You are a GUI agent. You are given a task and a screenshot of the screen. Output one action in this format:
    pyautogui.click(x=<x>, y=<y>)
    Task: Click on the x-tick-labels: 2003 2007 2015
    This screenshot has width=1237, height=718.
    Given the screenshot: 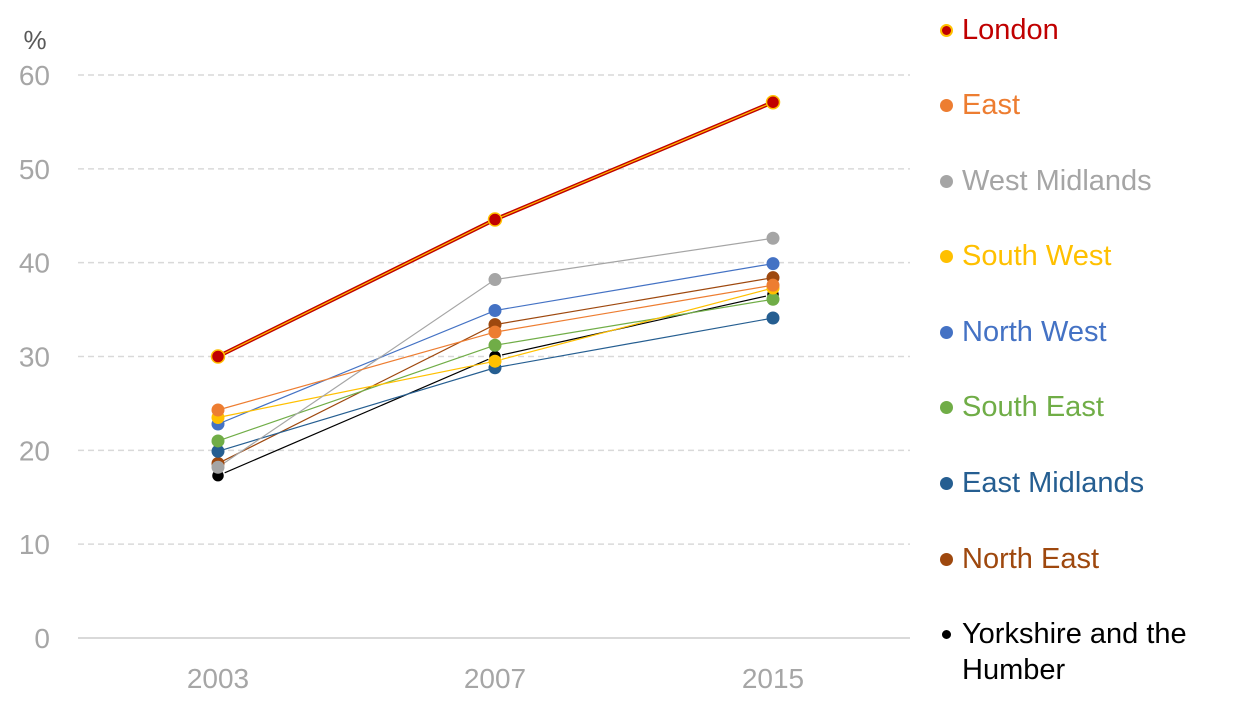 What is the action you would take?
    pyautogui.click(x=495, y=678)
    